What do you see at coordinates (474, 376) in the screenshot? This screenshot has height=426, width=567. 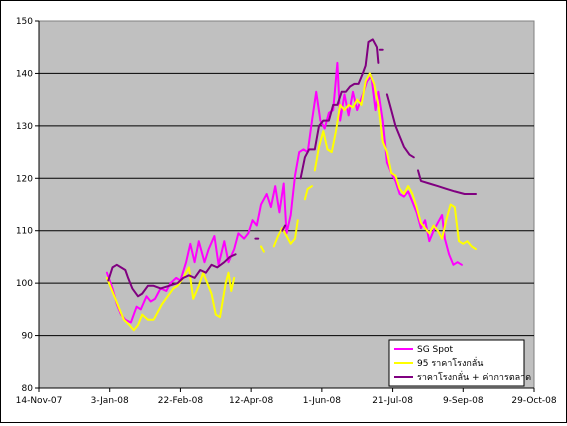 I see `legend-label: ราคาโรงกลั่น + ค่าการตลาด` at bounding box center [474, 376].